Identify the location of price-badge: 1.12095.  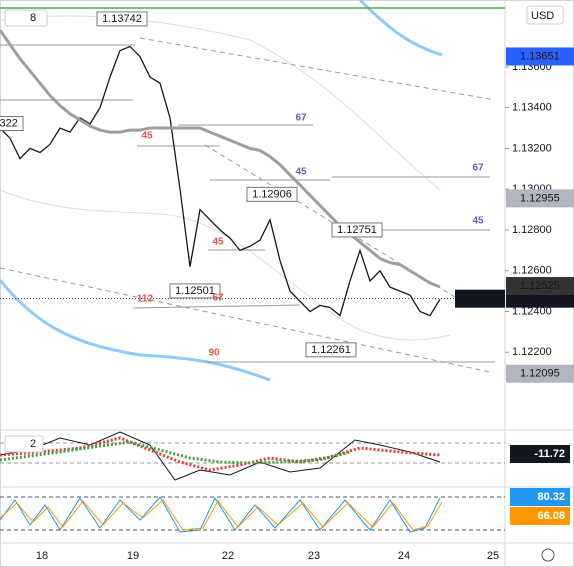
(540, 374).